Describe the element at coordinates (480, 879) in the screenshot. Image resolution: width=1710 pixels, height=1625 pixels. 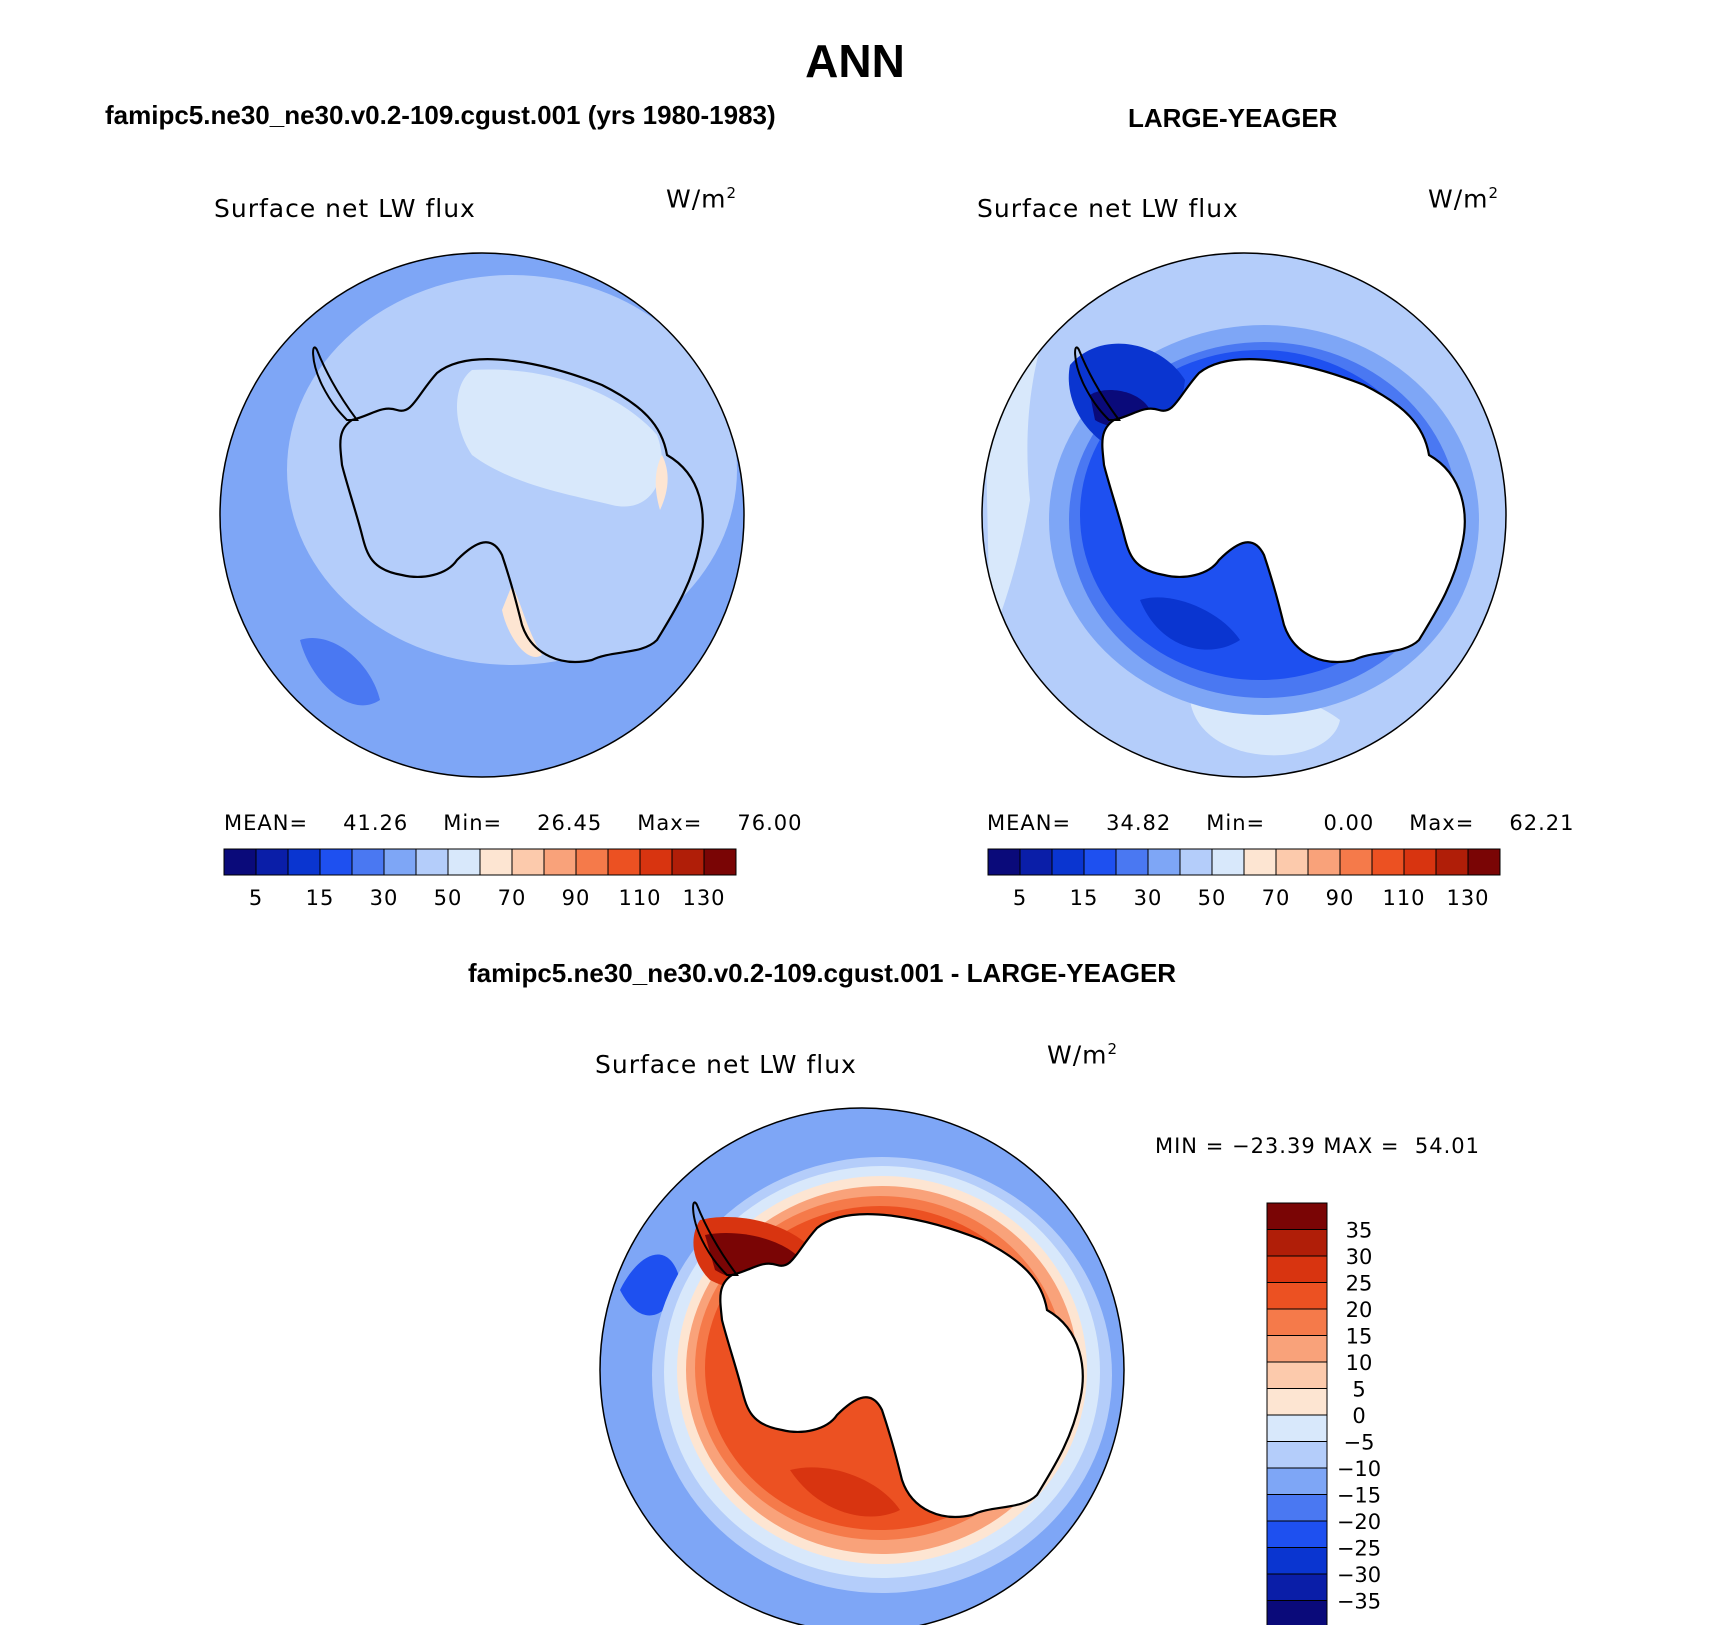
I see `top-left-colorbar: 5 15 30 50 70 90 110 130` at that location.